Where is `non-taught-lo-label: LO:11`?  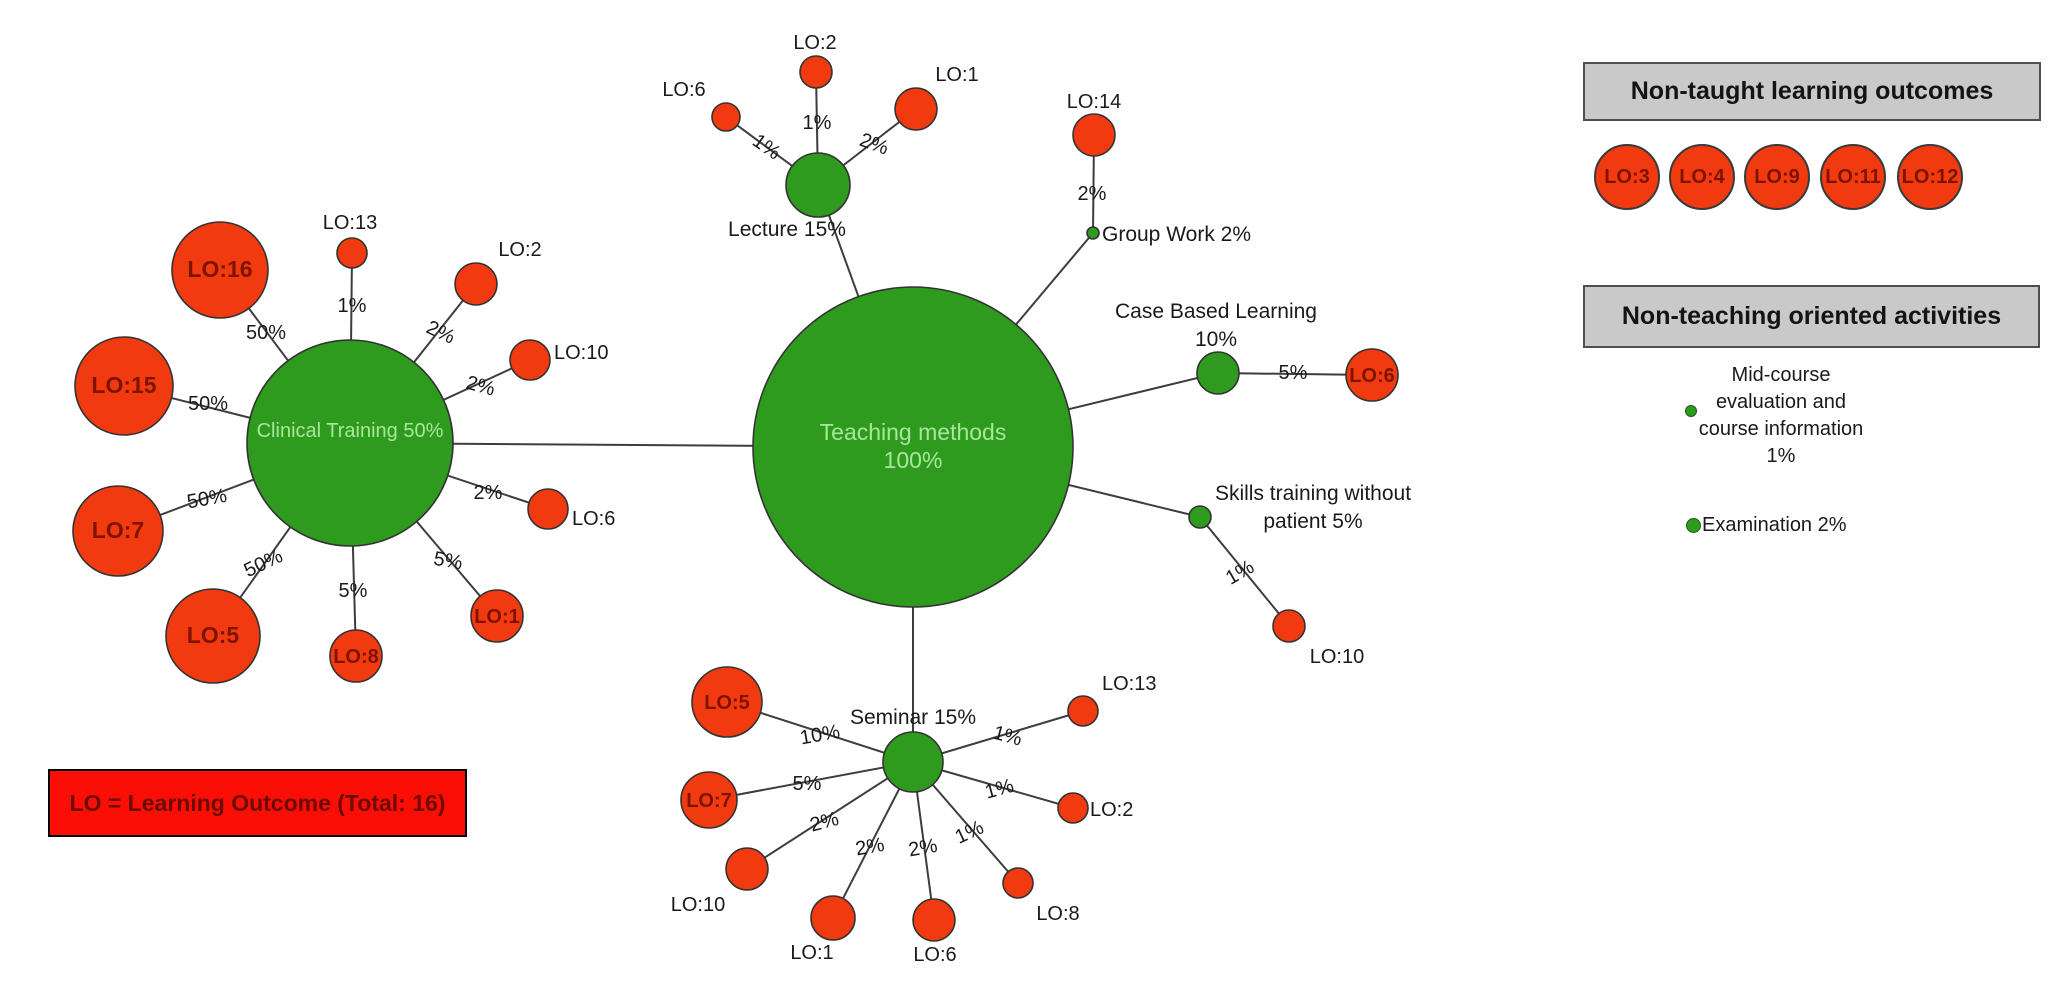
non-taught-lo-label: LO:11 is located at coordinates (1853, 176).